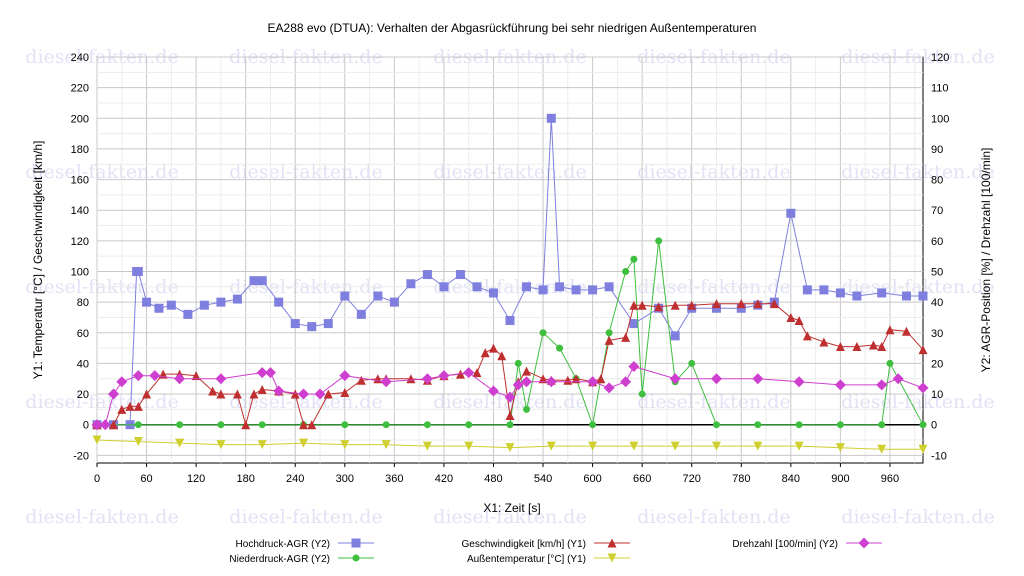 The height and width of the screenshot is (576, 1024). What do you see at coordinates (937, 181) in the screenshot?
I see `y-right-tick-label: 80` at bounding box center [937, 181].